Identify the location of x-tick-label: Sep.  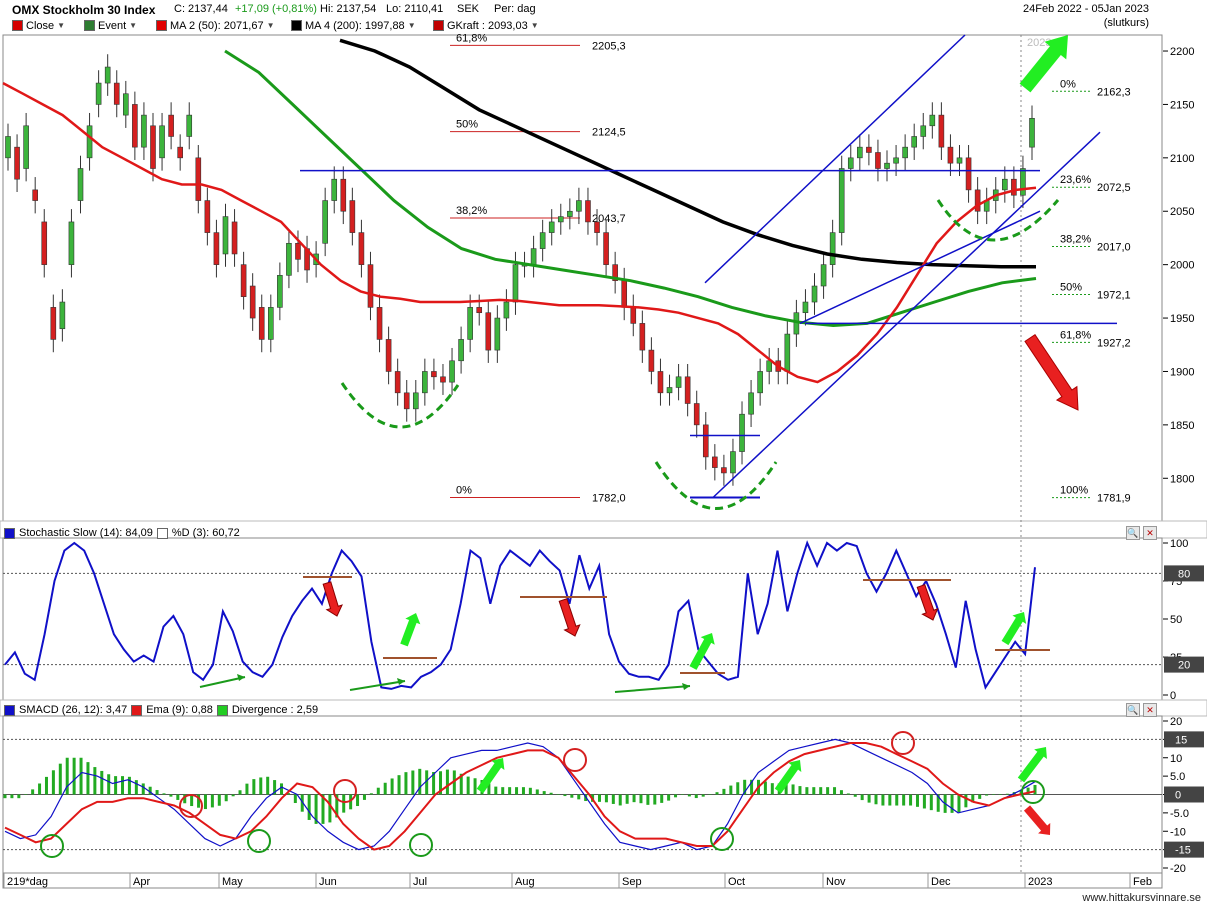
(632, 882).